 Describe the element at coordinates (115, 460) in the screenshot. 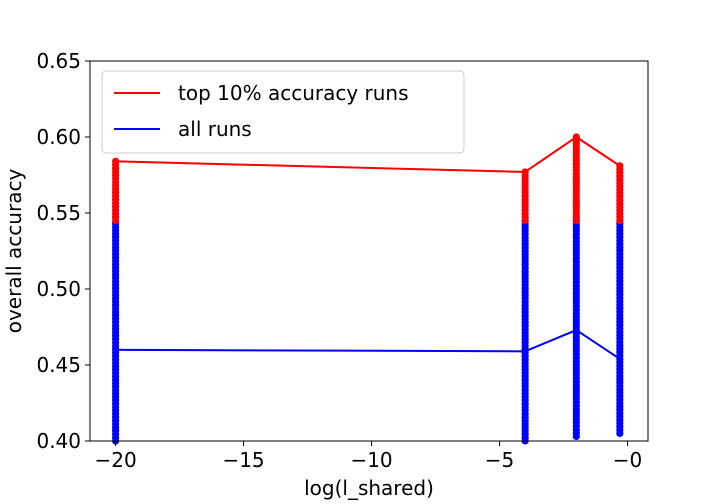

I see `x-tick-label-0: −20` at that location.